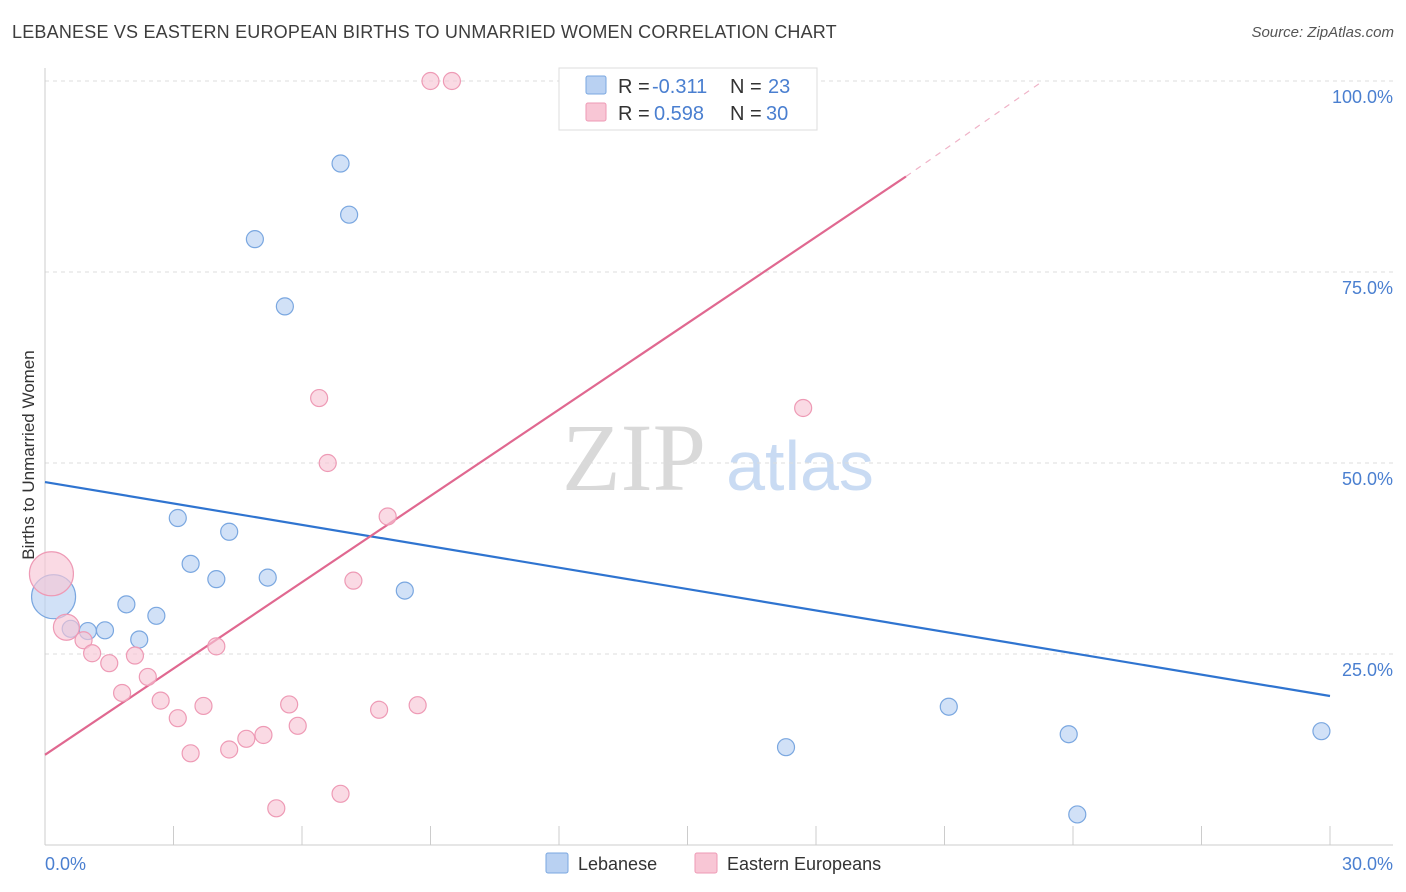  I want to click on watermark-zip: ZIP, so click(634, 457).